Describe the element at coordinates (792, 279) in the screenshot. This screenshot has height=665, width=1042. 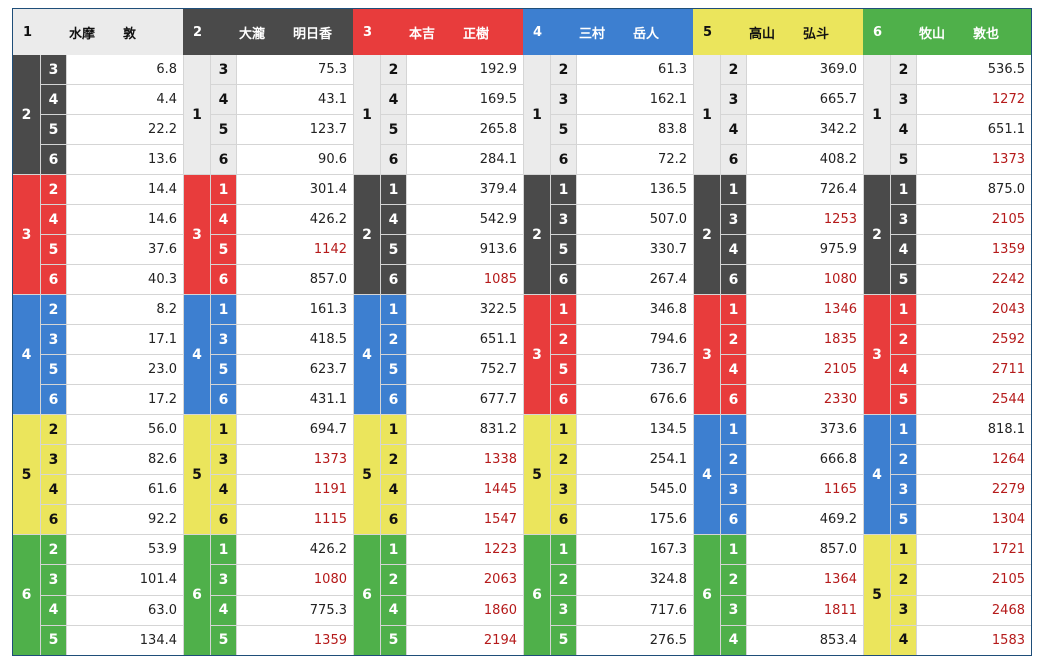
I see `odds-row: 6 1080` at that location.